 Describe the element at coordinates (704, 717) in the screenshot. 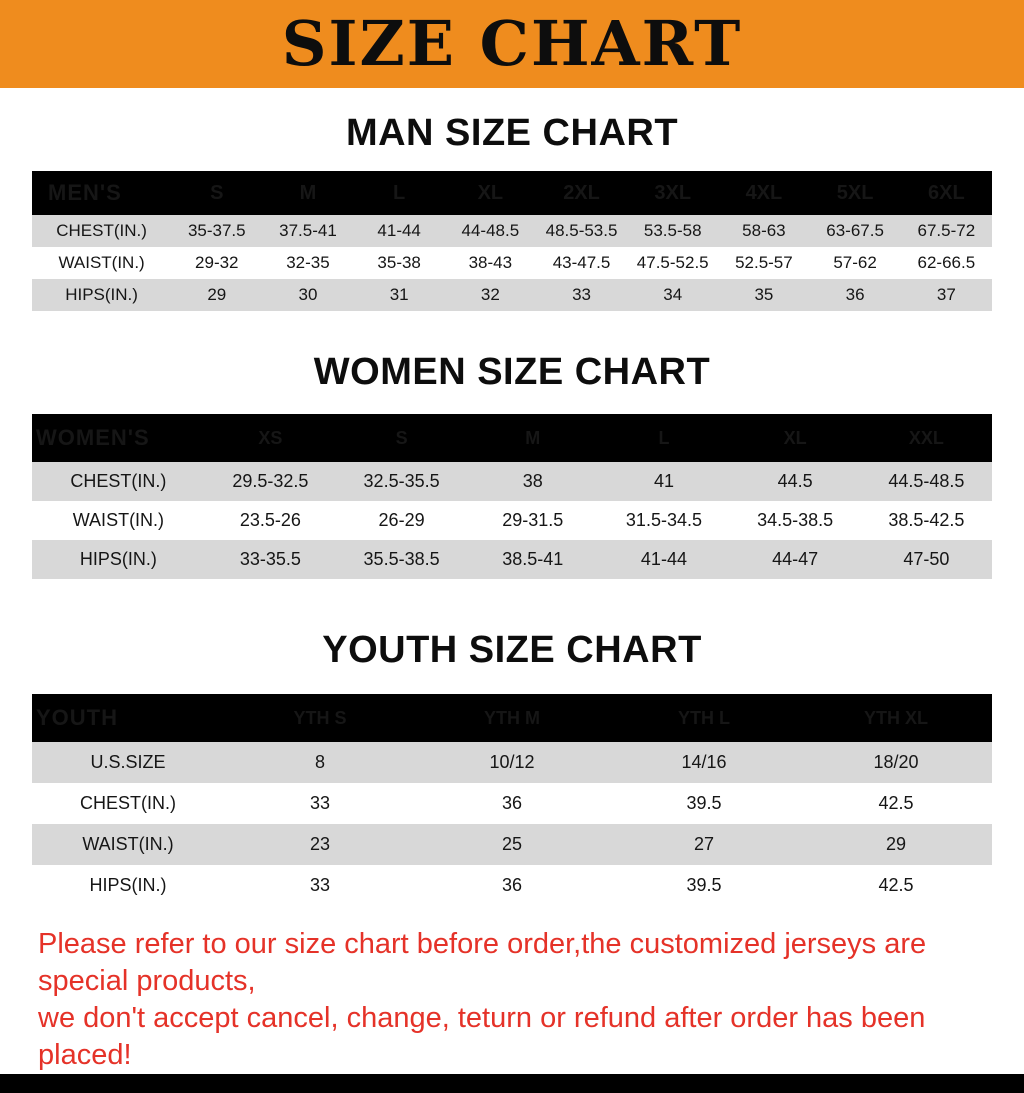

I see `size-header-cell: YTH L` at that location.